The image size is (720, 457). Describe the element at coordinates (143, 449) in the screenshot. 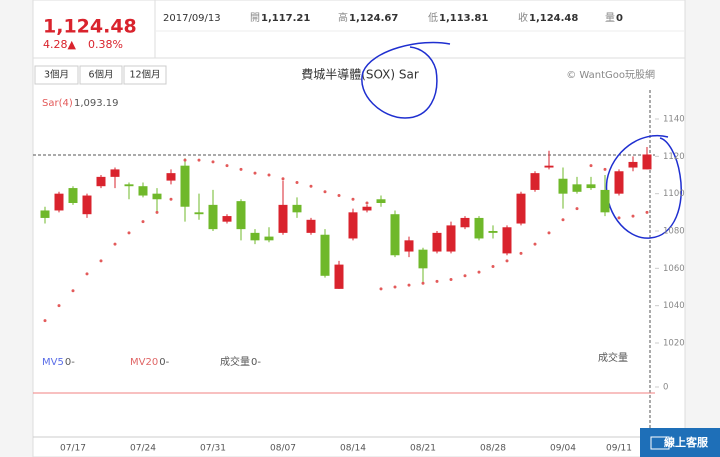

I see `x-tick-label: 07/24` at that location.